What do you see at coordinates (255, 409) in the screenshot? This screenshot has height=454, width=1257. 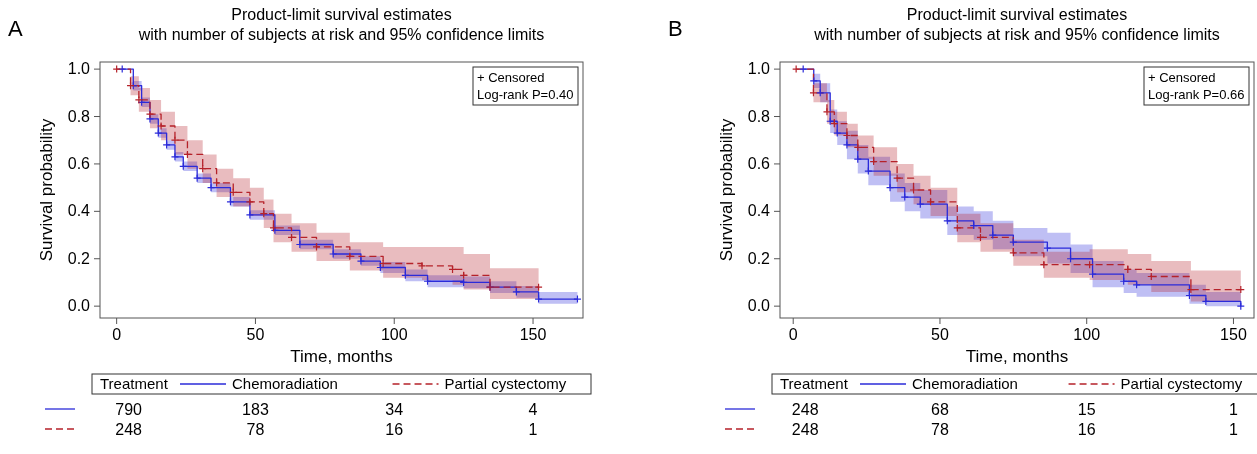 I see `text: 183` at bounding box center [255, 409].